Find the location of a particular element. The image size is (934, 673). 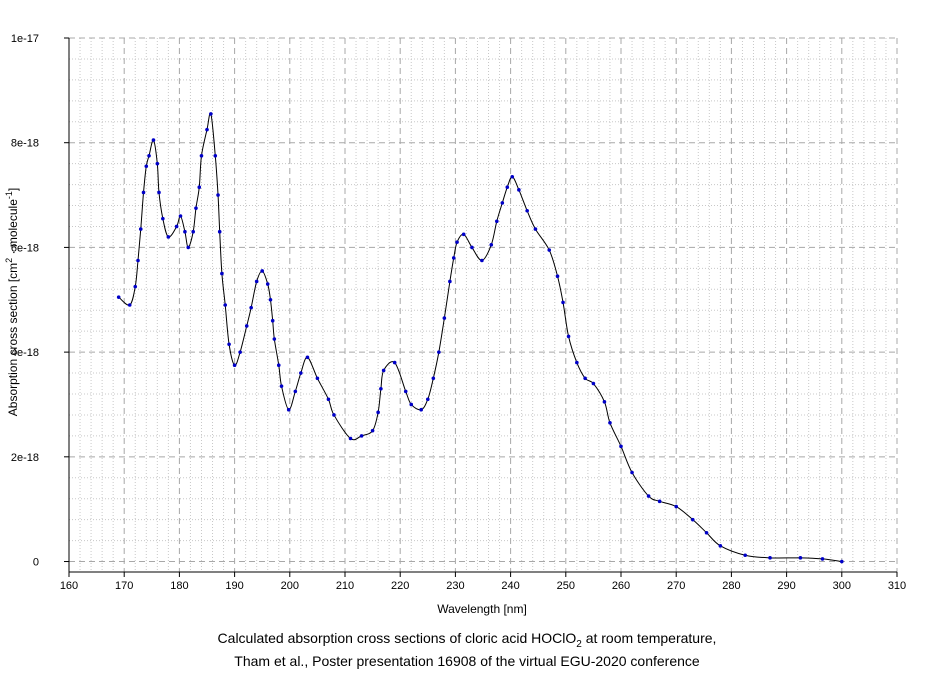

x-tick-label: 170 is located at coordinates (124, 586).